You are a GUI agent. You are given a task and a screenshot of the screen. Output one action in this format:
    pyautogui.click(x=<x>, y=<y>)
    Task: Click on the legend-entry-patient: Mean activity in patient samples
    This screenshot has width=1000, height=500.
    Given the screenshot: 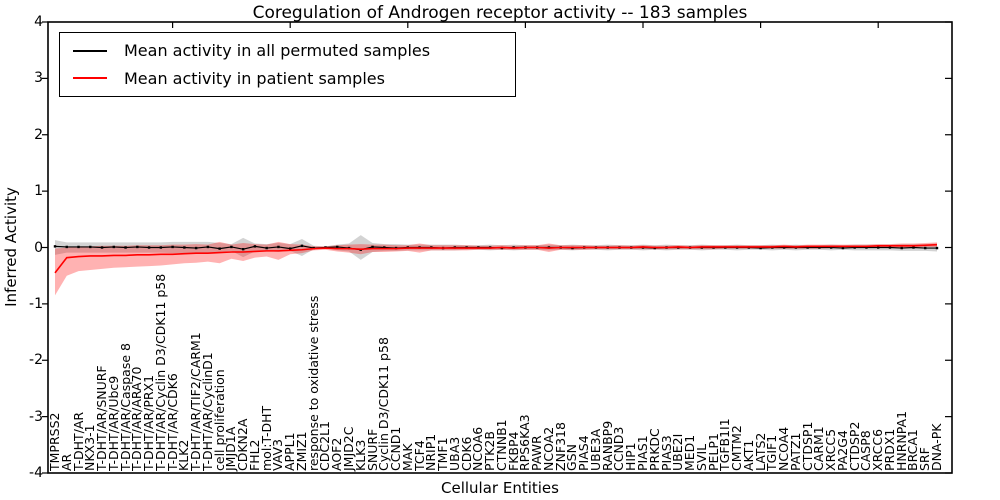 What is the action you would take?
    pyautogui.click(x=294, y=78)
    